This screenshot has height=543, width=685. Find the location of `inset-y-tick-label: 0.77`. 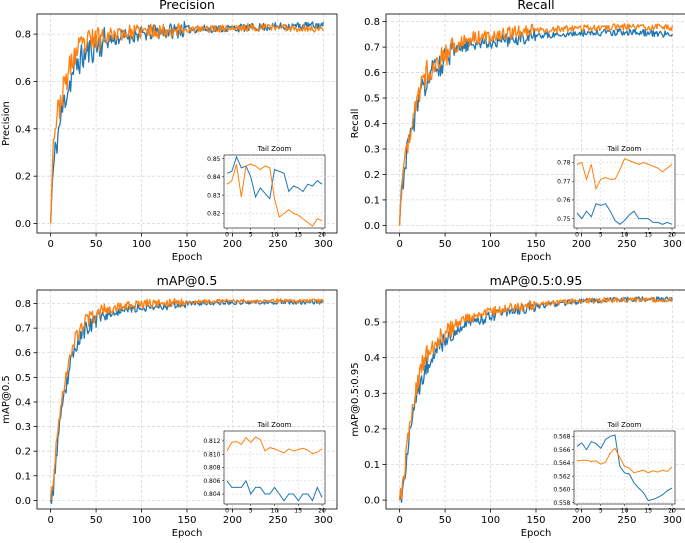

inset-y-tick-label: 0.77 is located at coordinates (564, 181).